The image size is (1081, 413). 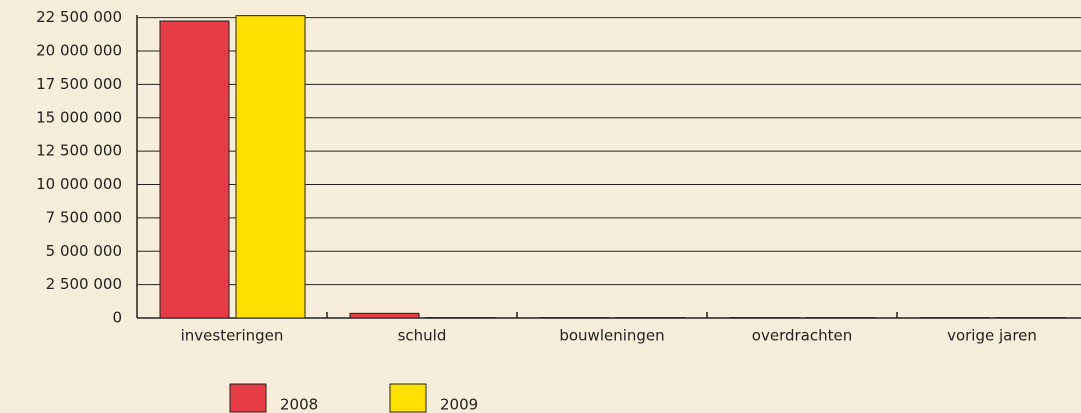 What do you see at coordinates (79, 17) in the screenshot?
I see `y-tick-label: 22 500 000` at bounding box center [79, 17].